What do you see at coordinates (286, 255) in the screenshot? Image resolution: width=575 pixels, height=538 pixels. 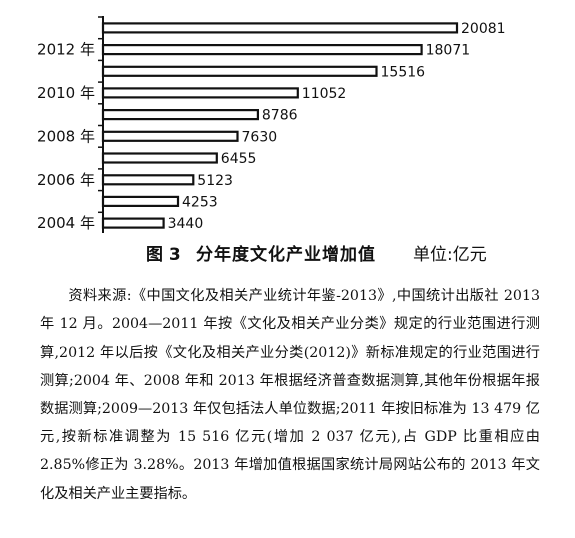 I see `figure-title: 分年度文化产业增加值` at bounding box center [286, 255].